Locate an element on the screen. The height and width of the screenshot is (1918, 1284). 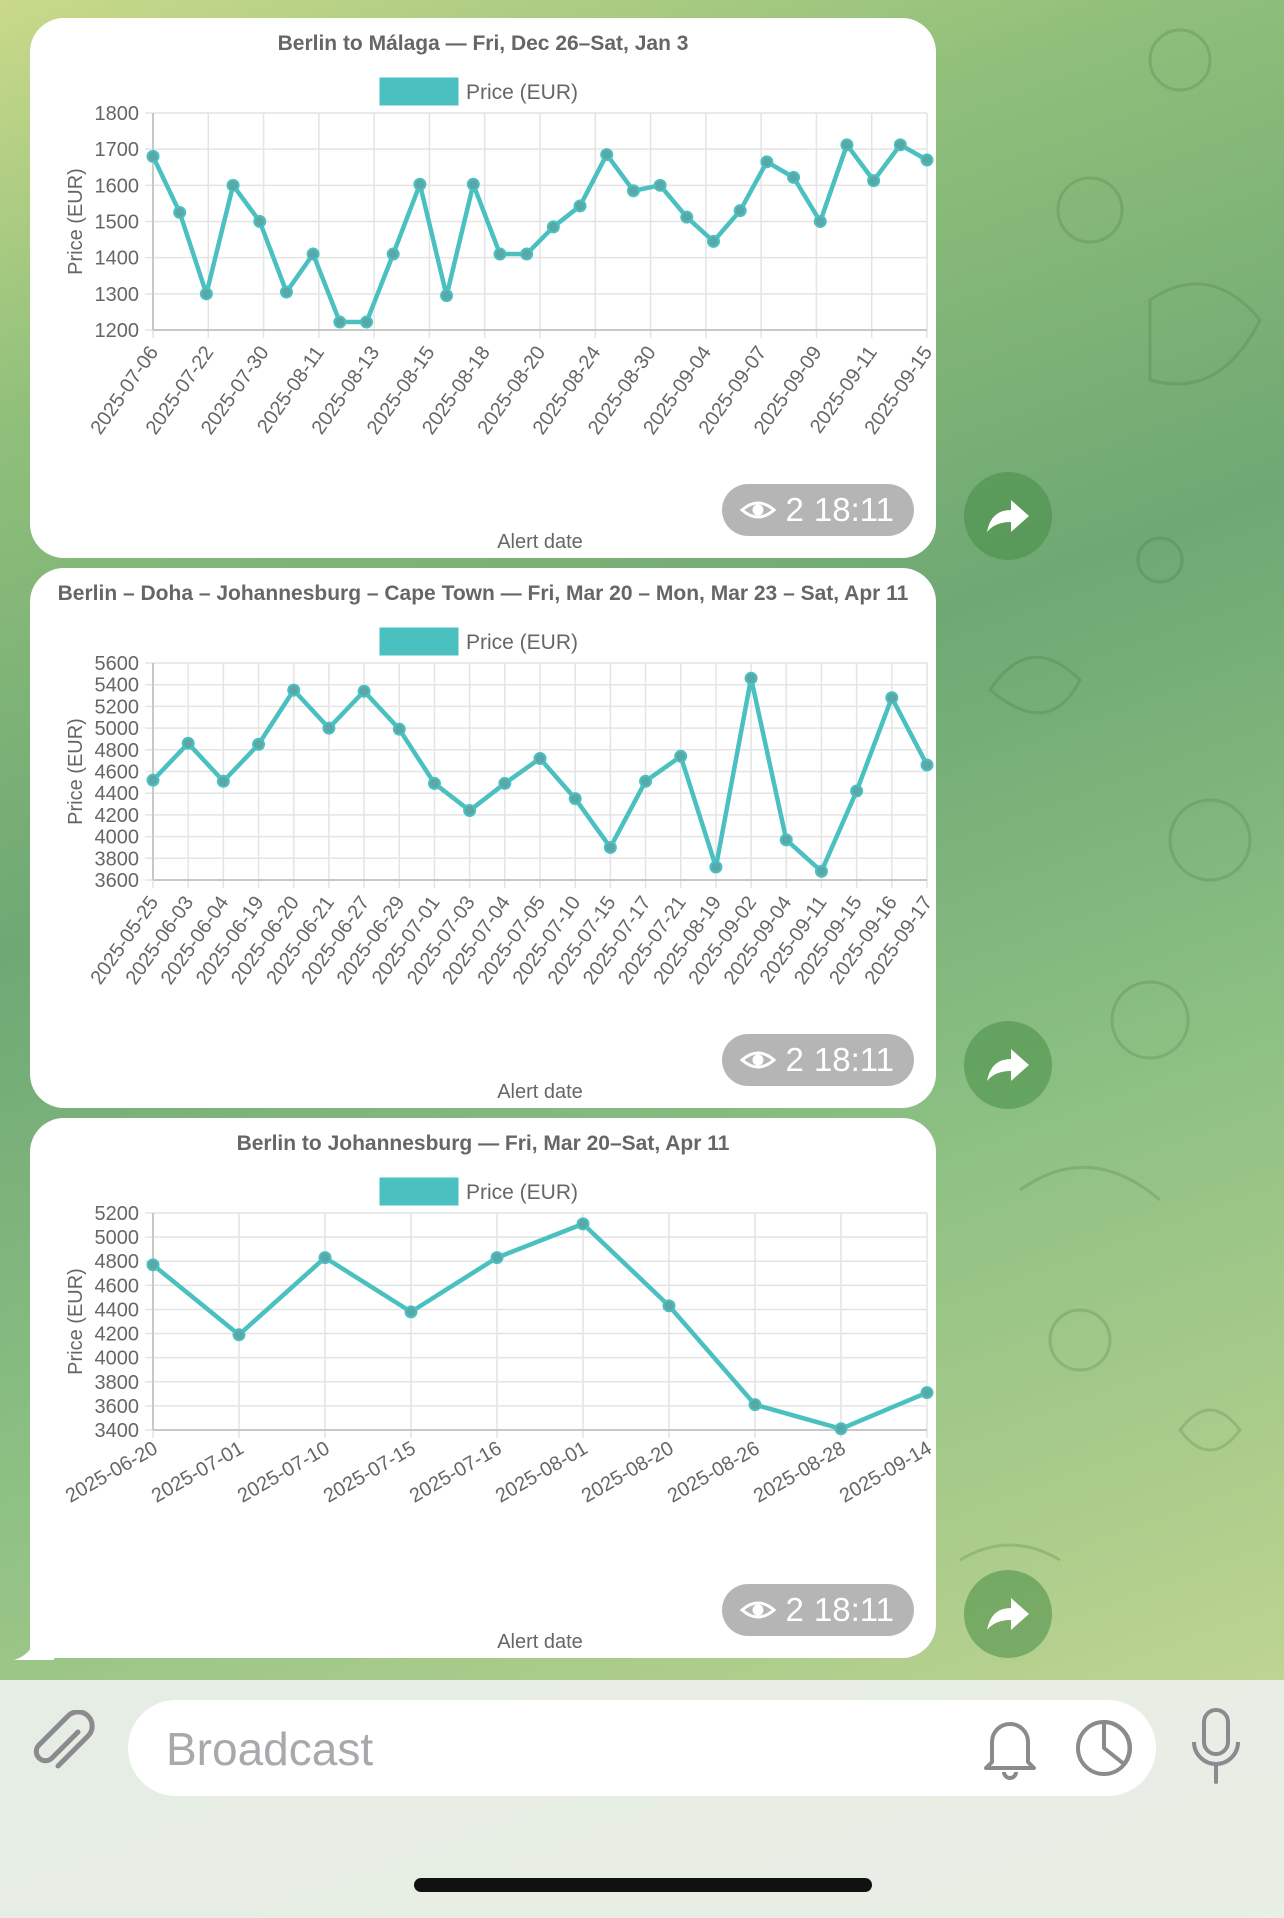
microphone-icon is located at coordinates (1216, 1748).